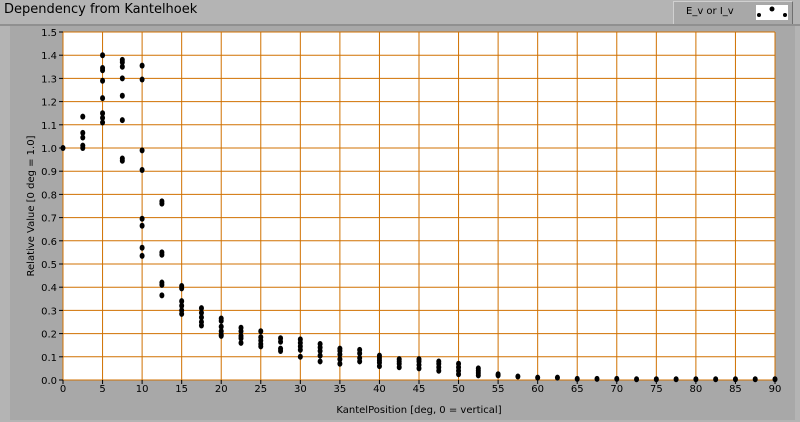 This screenshot has height=422, width=800. Describe the element at coordinates (710, 11) in the screenshot. I see `legend-label: E_v or I_v` at that location.